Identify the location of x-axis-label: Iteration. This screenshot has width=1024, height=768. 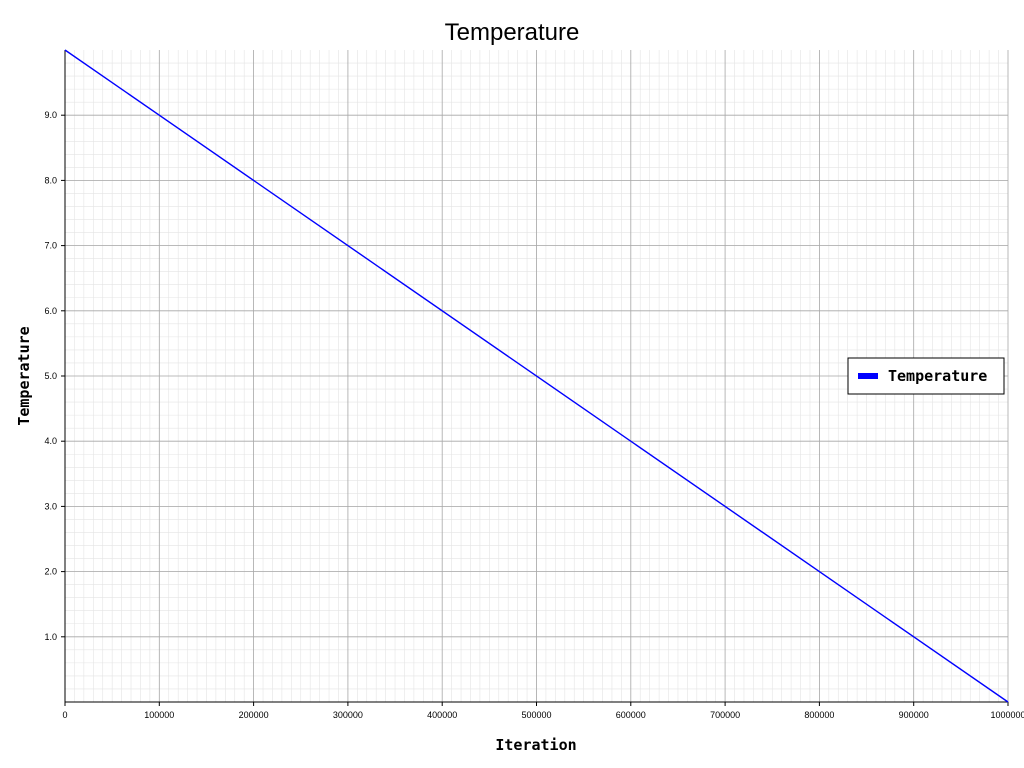
(535, 745).